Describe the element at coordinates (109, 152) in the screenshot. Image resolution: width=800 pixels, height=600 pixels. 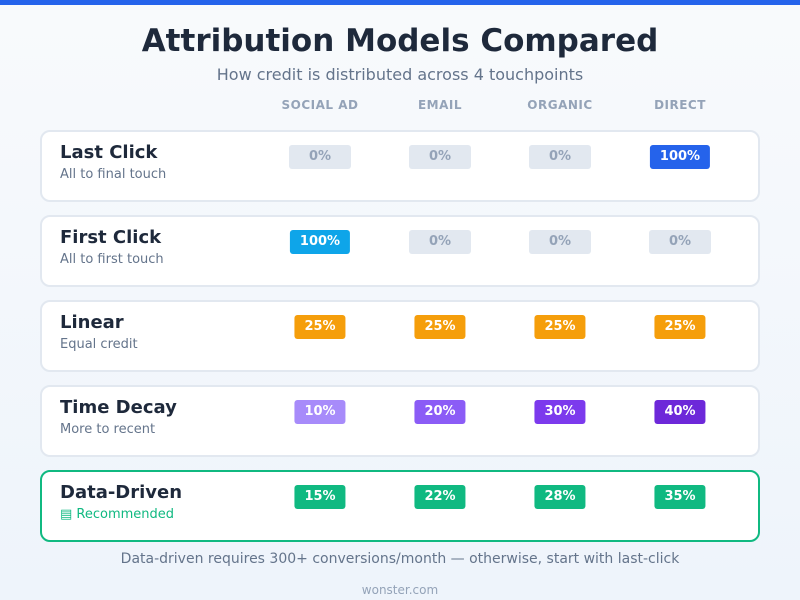
I see `model-name: Last Click` at that location.